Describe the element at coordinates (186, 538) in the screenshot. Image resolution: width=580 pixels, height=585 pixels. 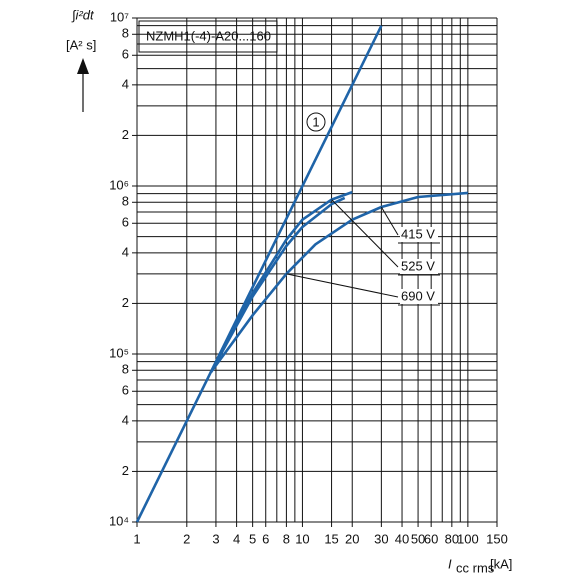
I see `x-tick-label: 2` at that location.